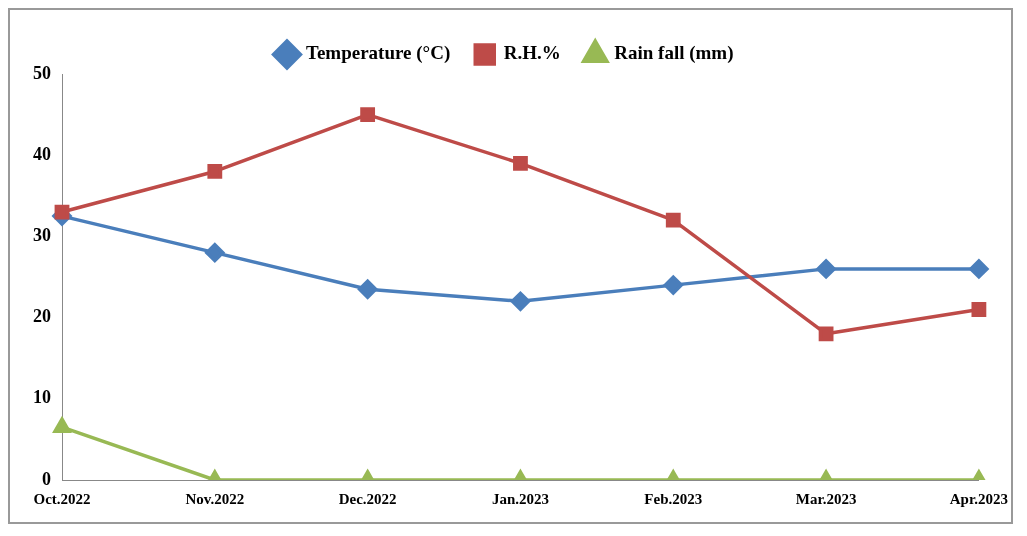  I want to click on x-tick-label: Apr.2023, so click(979, 498).